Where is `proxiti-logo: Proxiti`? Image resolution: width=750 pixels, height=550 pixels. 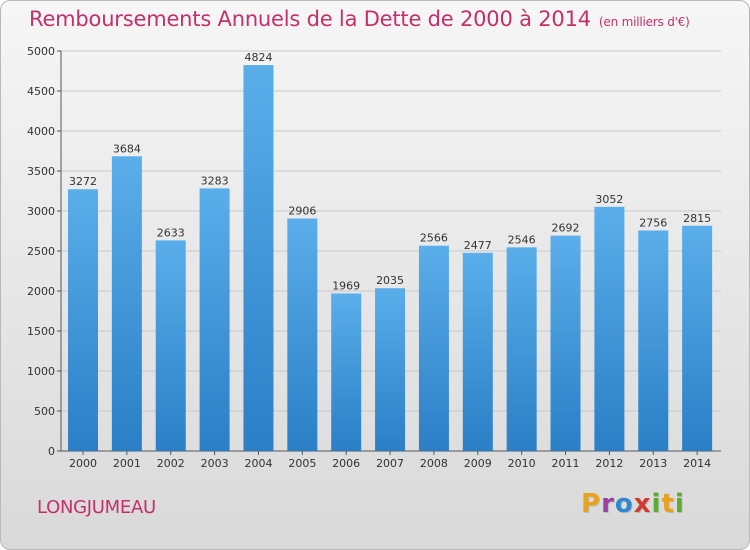 proxiti-logo: Proxiti is located at coordinates (633, 504).